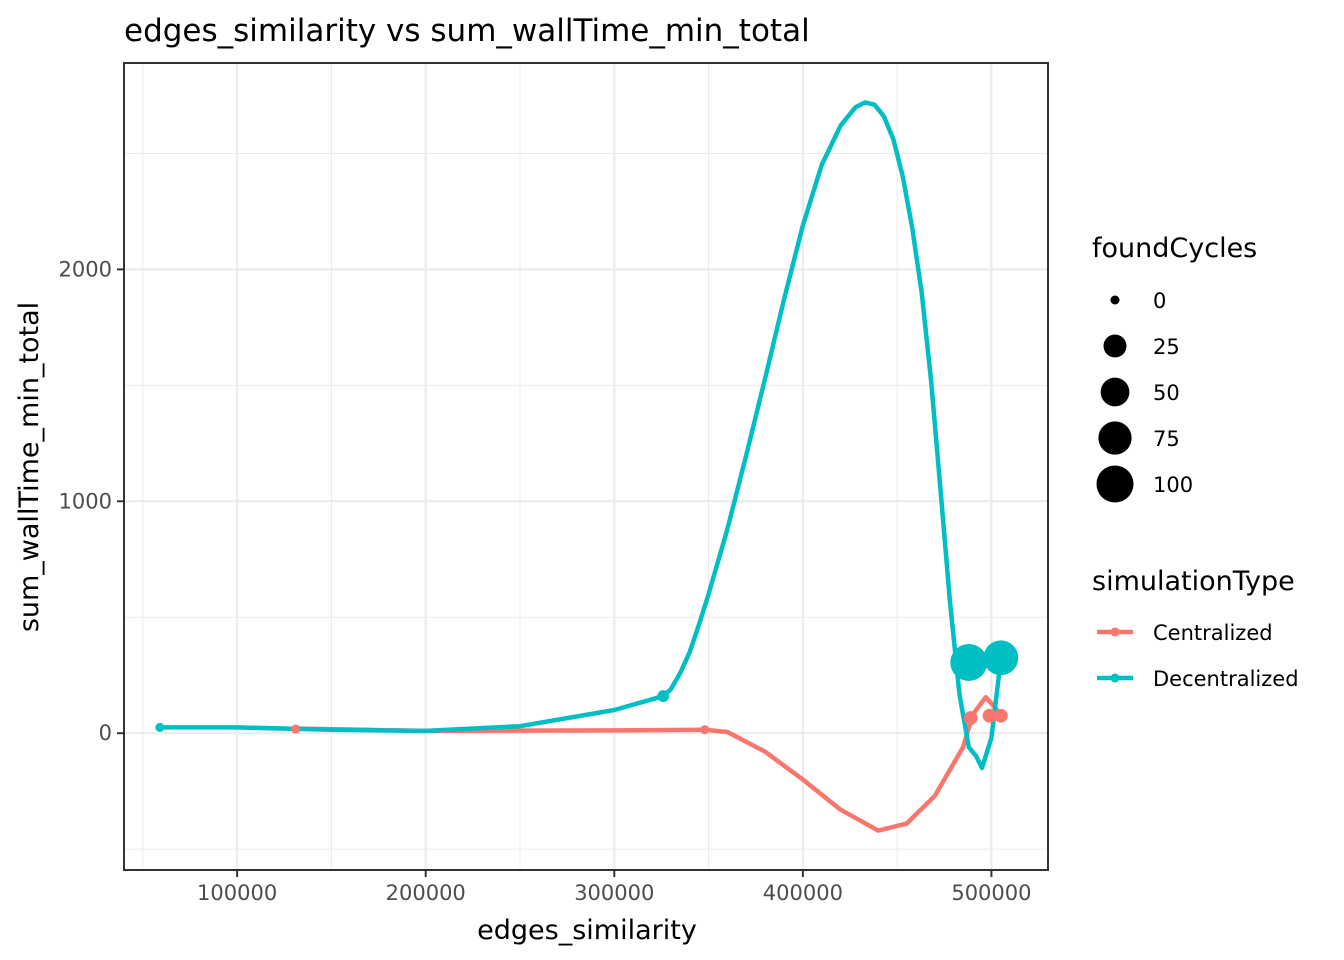 The image size is (1344, 960). Describe the element at coordinates (105, 733) in the screenshot. I see `y-tick-label: 0` at that location.